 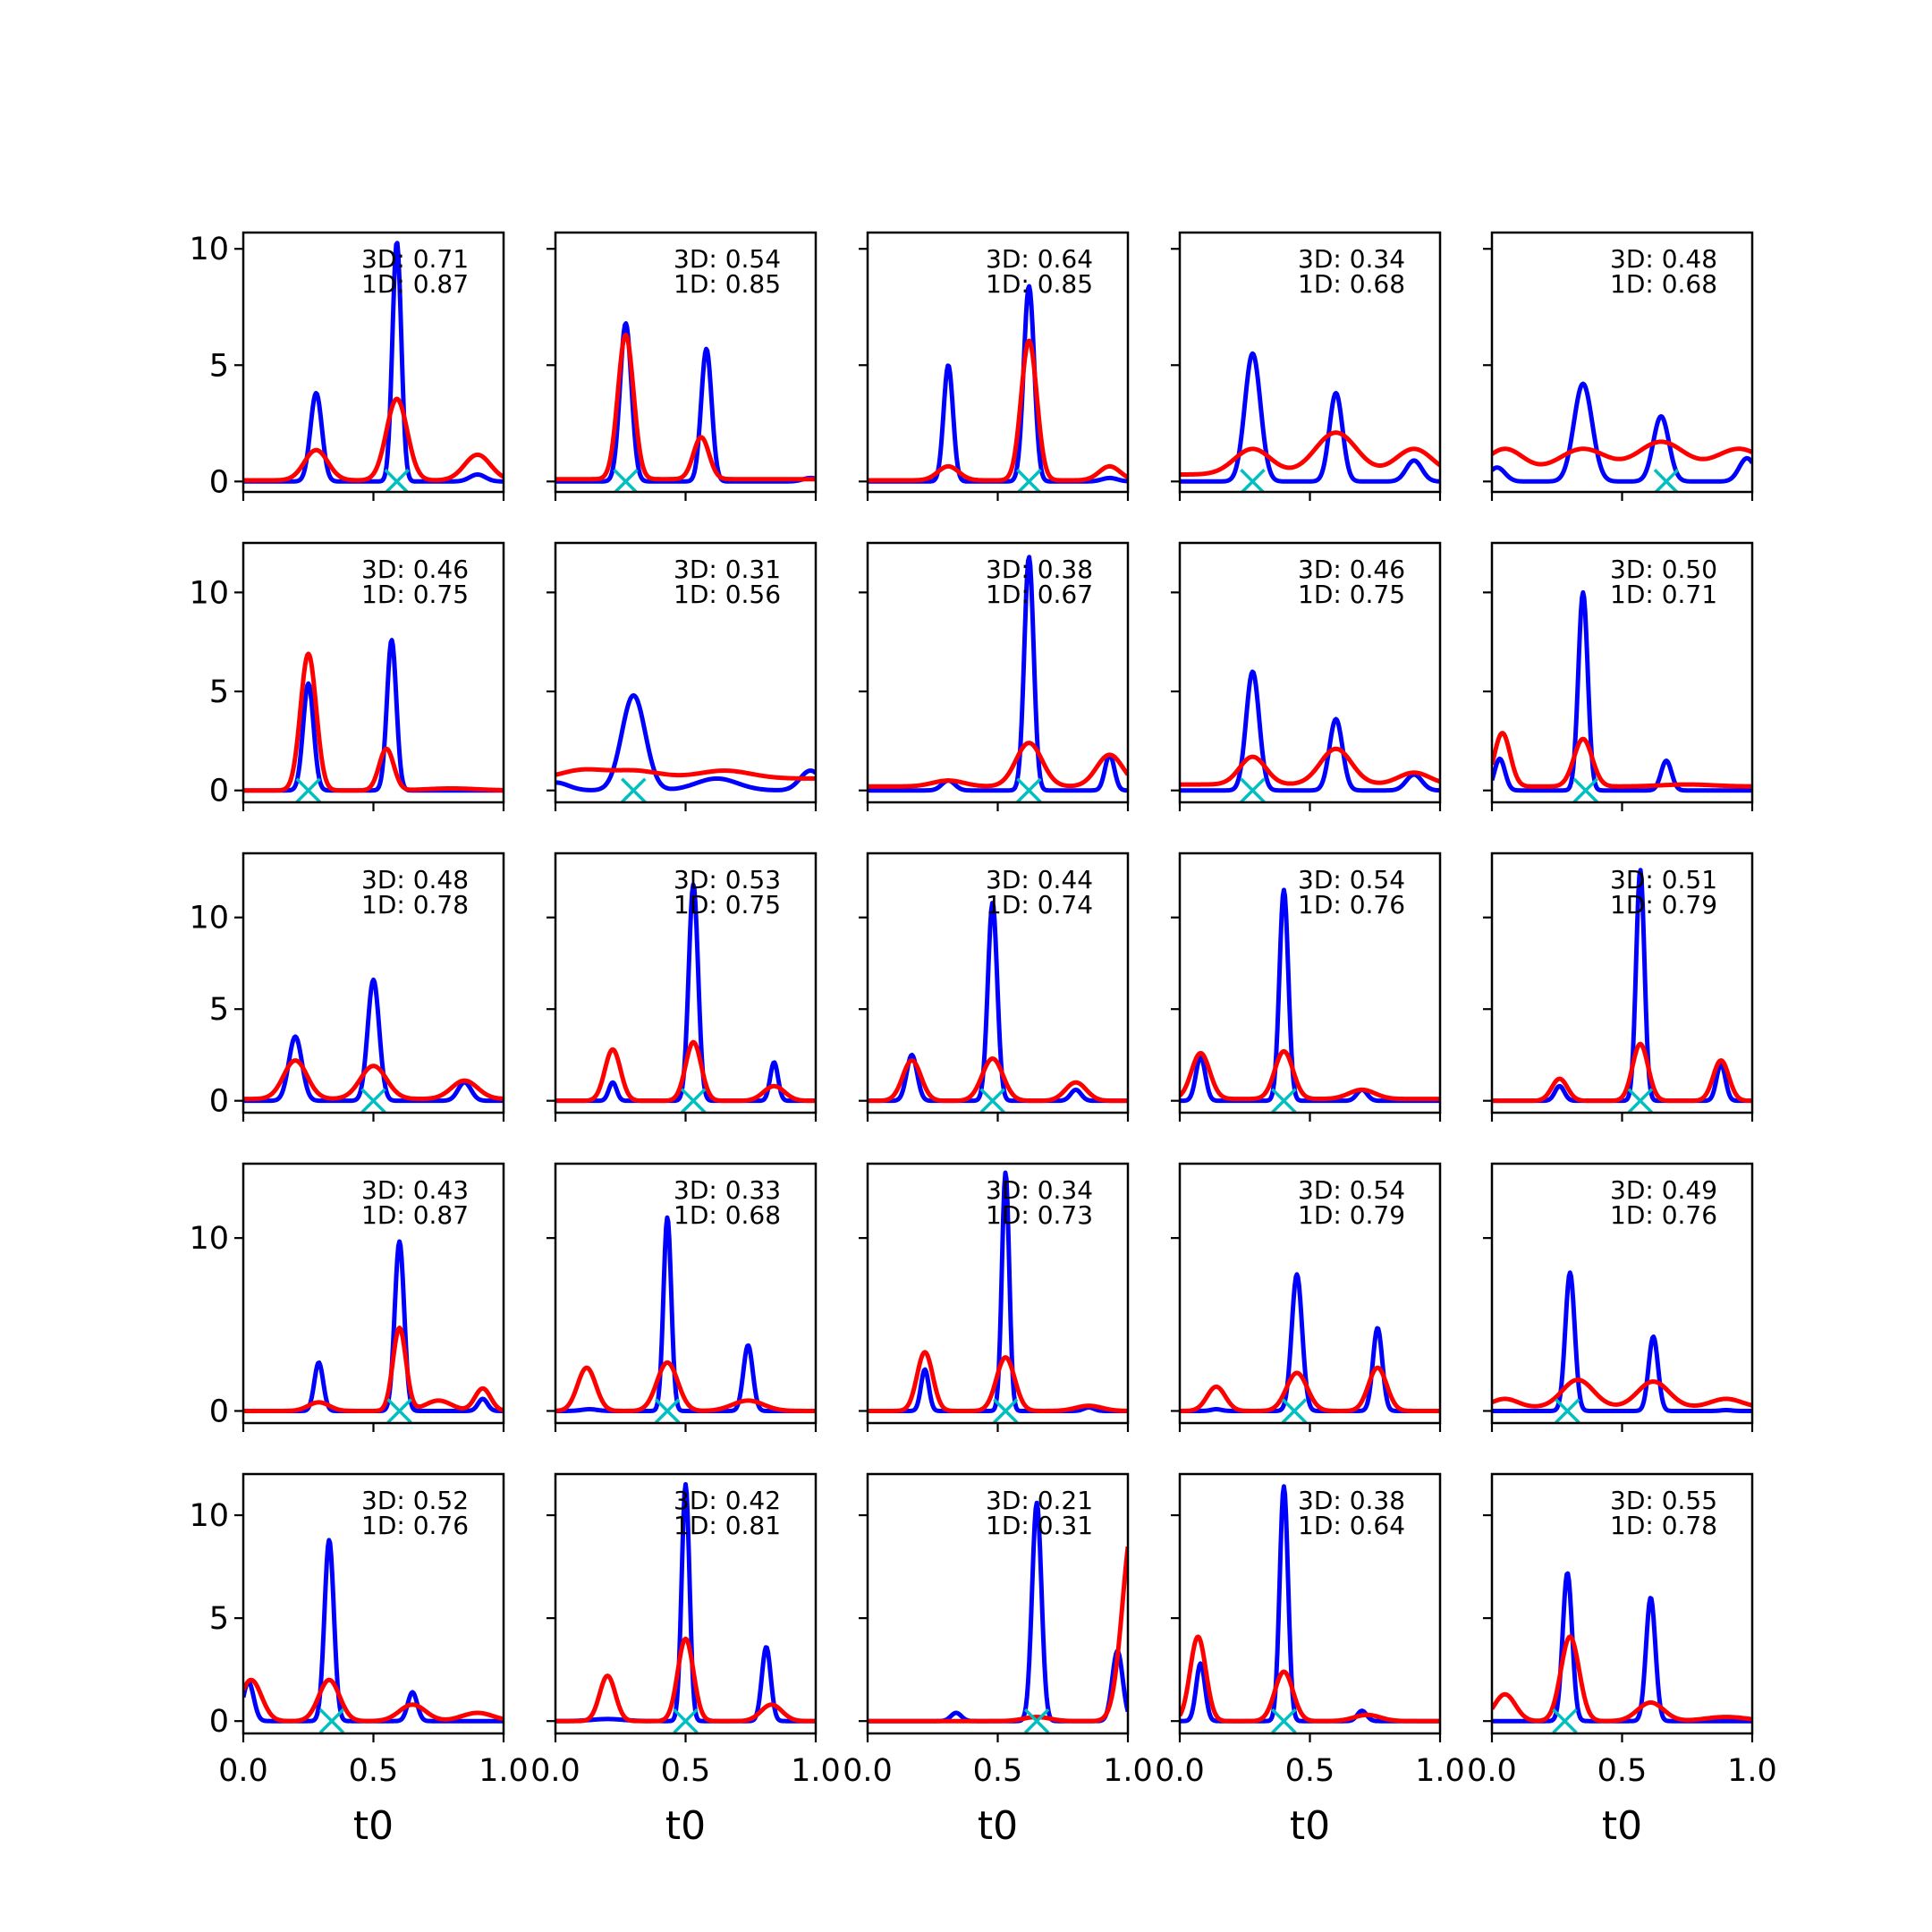 I want to click on score-annotation: 3D: 0.55, so click(x=1663, y=1500).